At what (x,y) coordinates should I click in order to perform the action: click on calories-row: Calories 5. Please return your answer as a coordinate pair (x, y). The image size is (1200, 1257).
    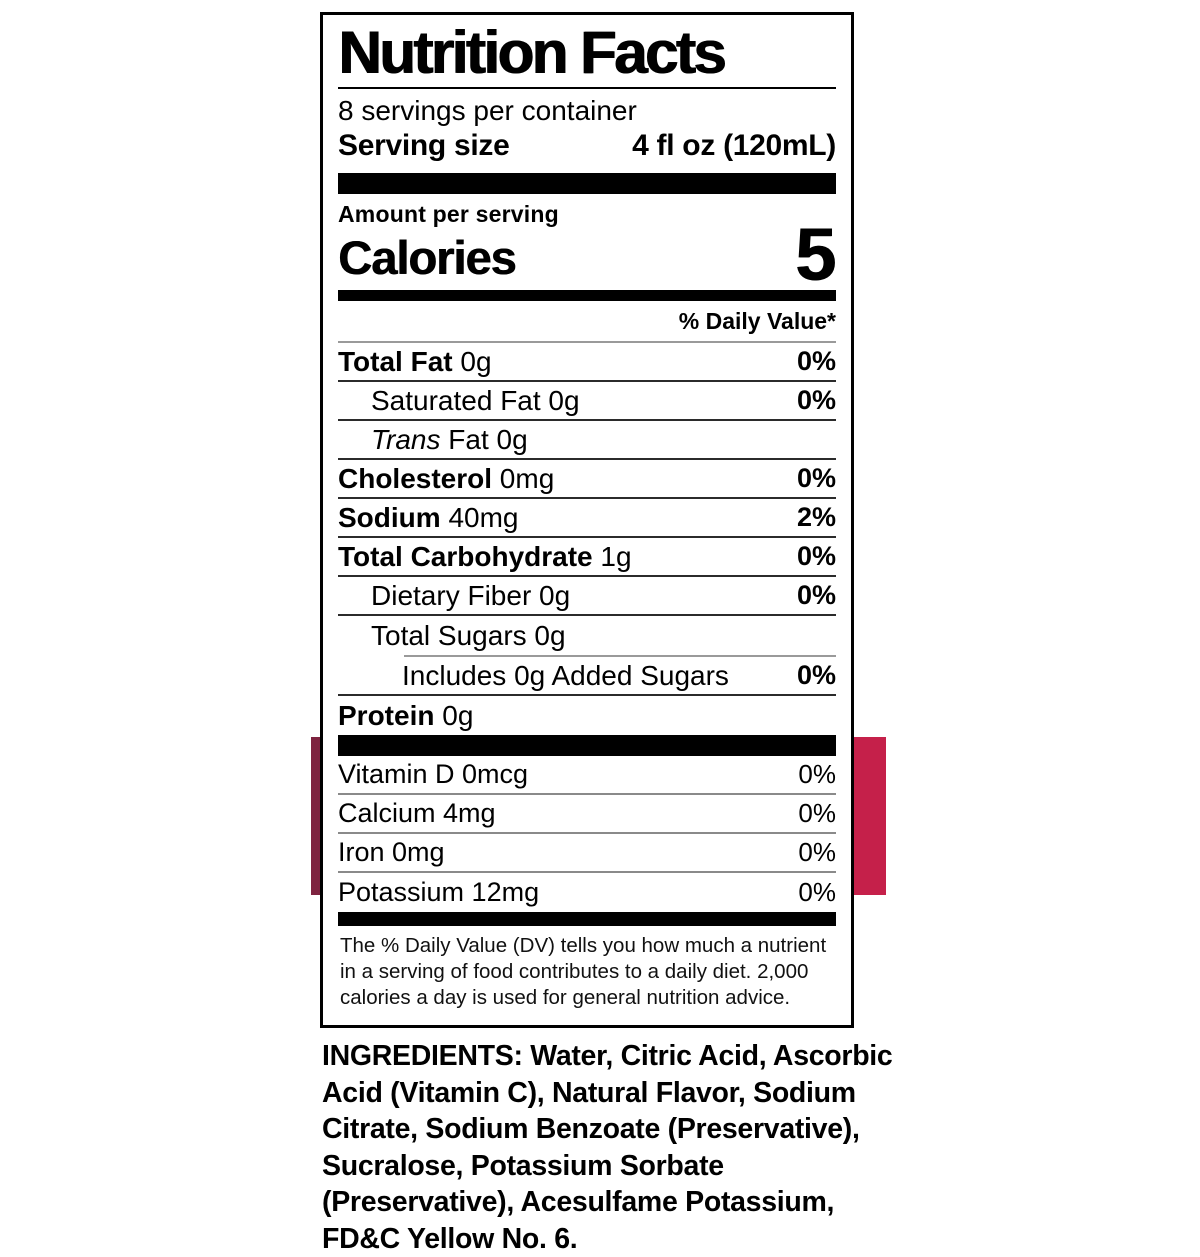
    Looking at the image, I should click on (587, 254).